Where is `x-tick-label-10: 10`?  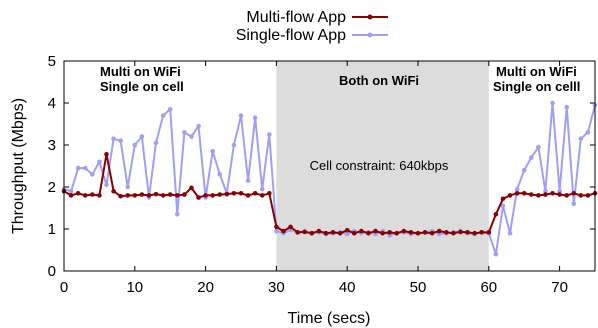
x-tick-label-10: 10 is located at coordinates (134, 287).